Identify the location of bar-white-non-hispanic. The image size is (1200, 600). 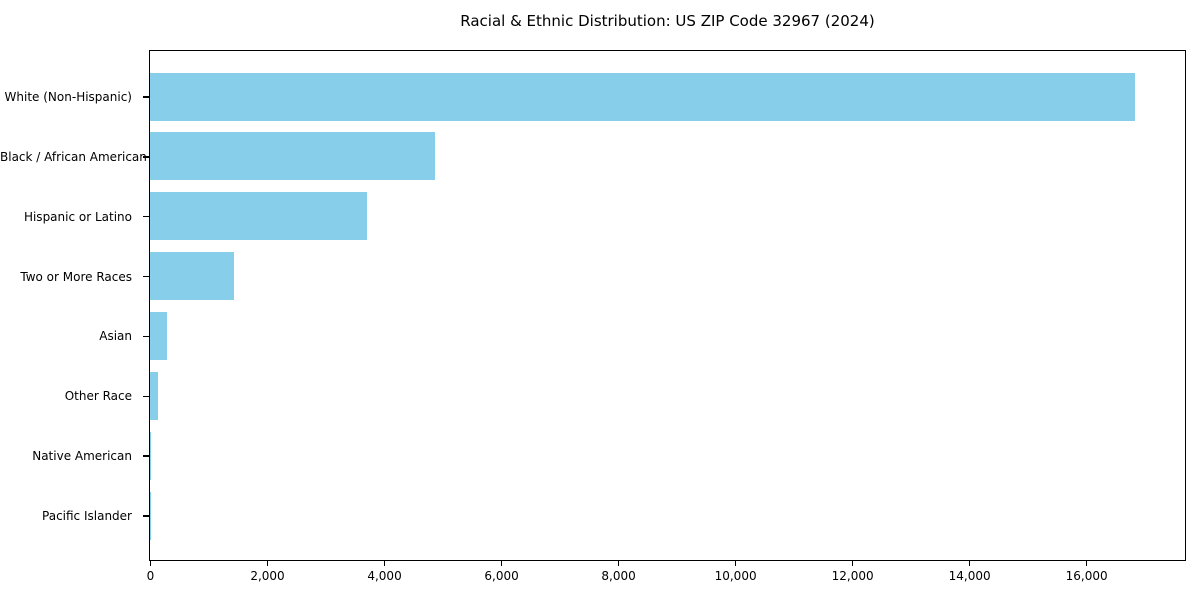
(642, 96).